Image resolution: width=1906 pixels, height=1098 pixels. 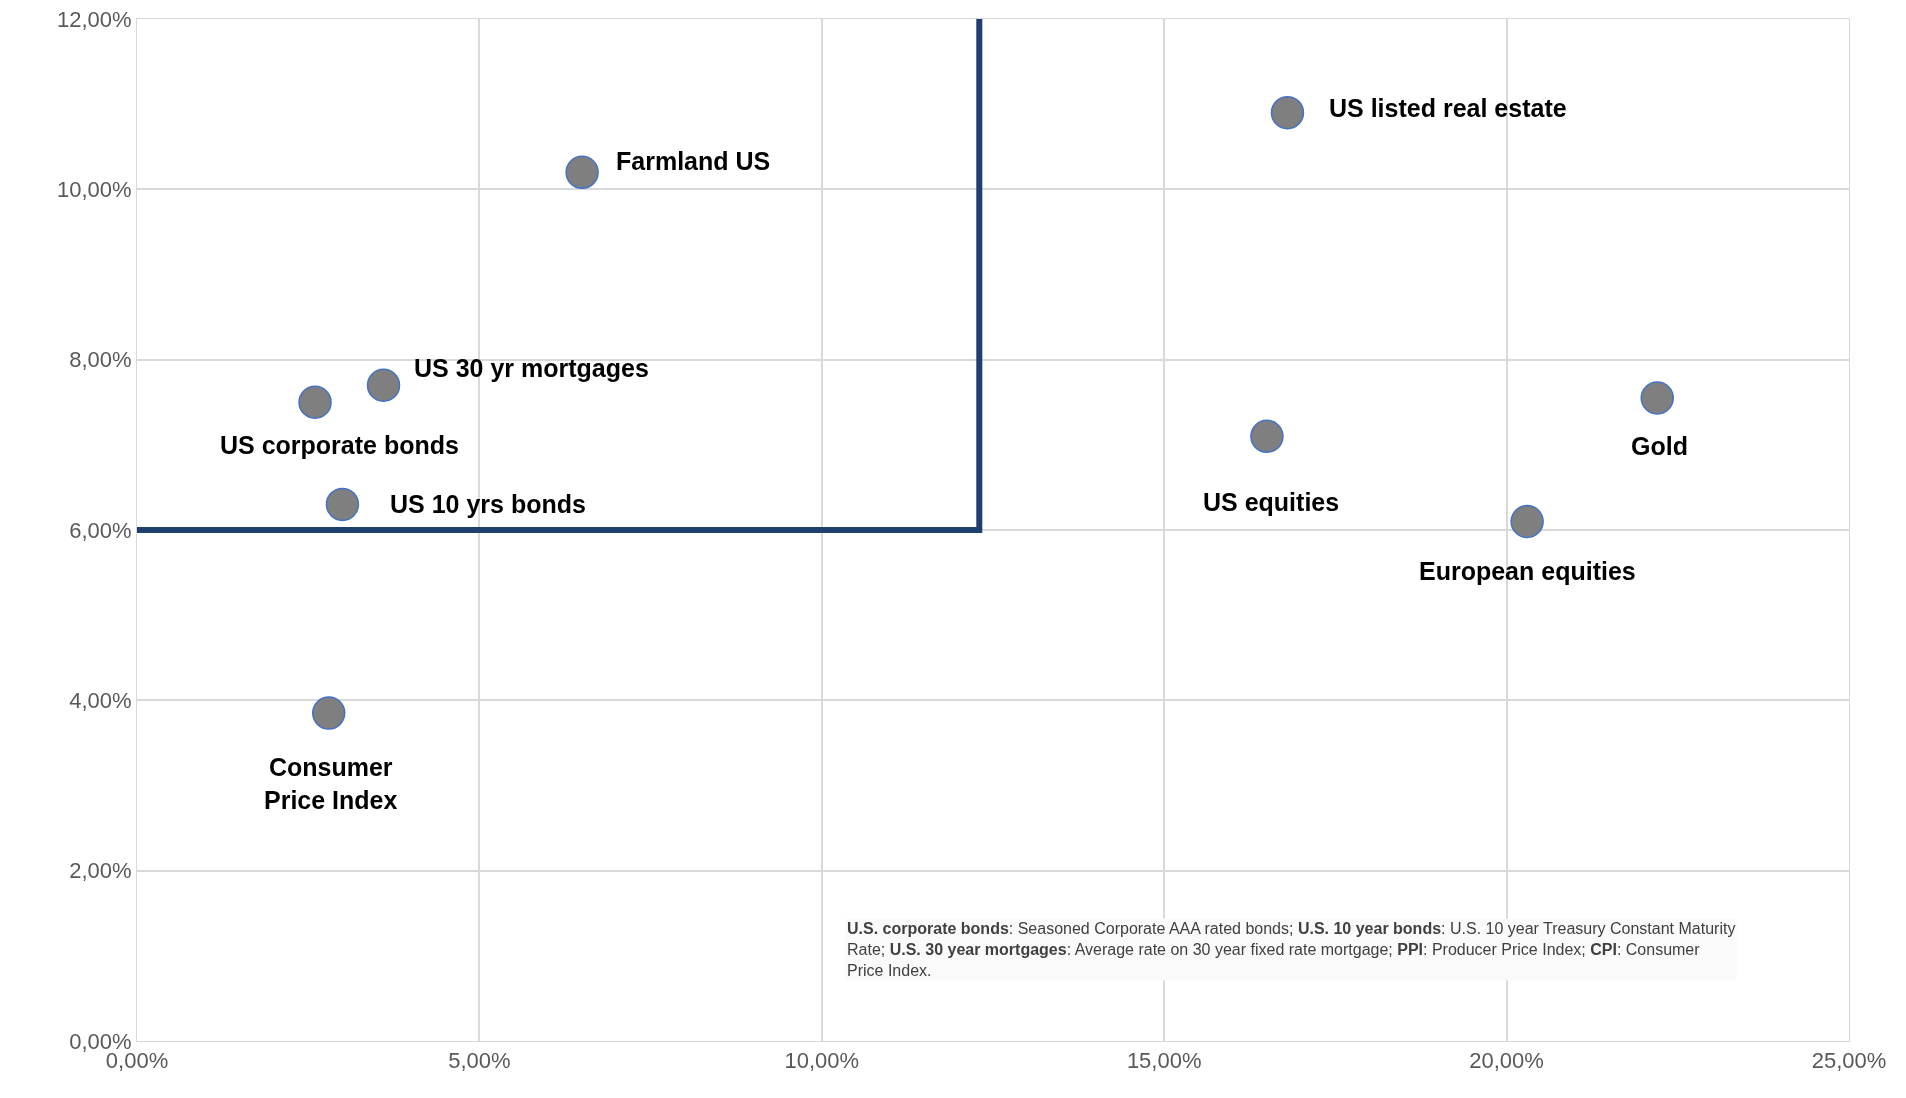 What do you see at coordinates (479, 1061) in the screenshot?
I see `x-tick-label: 5,00%` at bounding box center [479, 1061].